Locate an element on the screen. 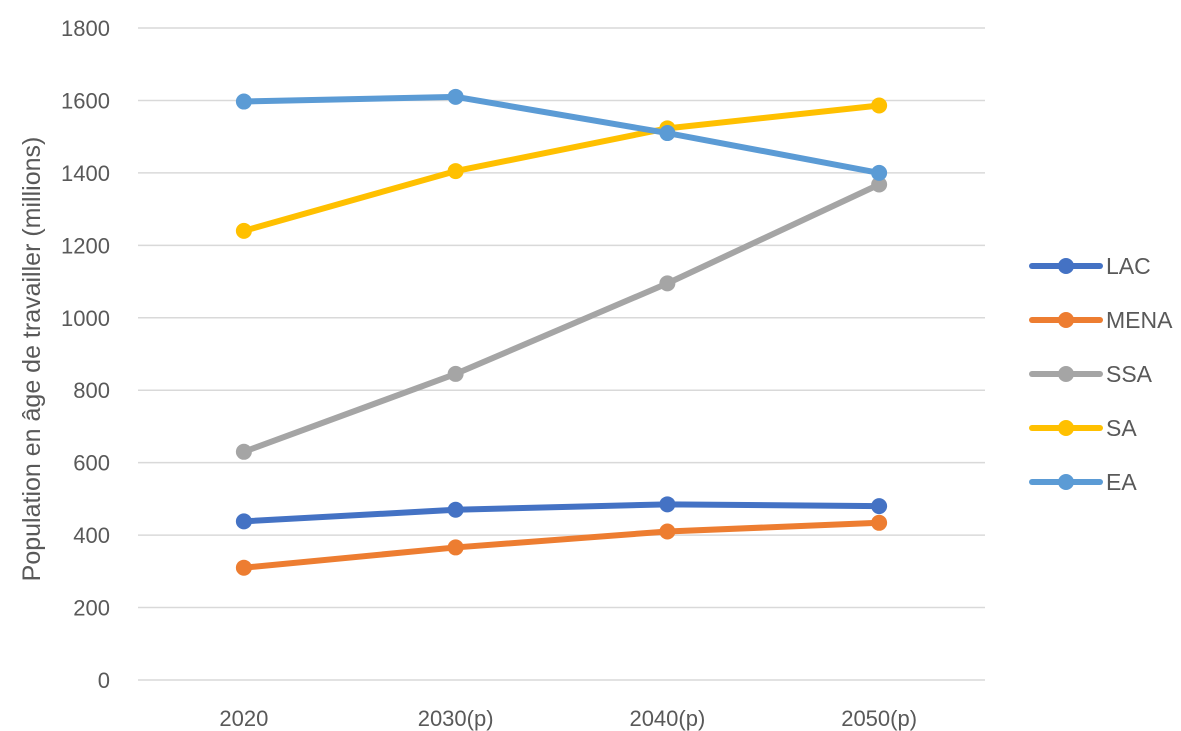 The width and height of the screenshot is (1181, 731). x-tick-label: 2020 is located at coordinates (243, 718).